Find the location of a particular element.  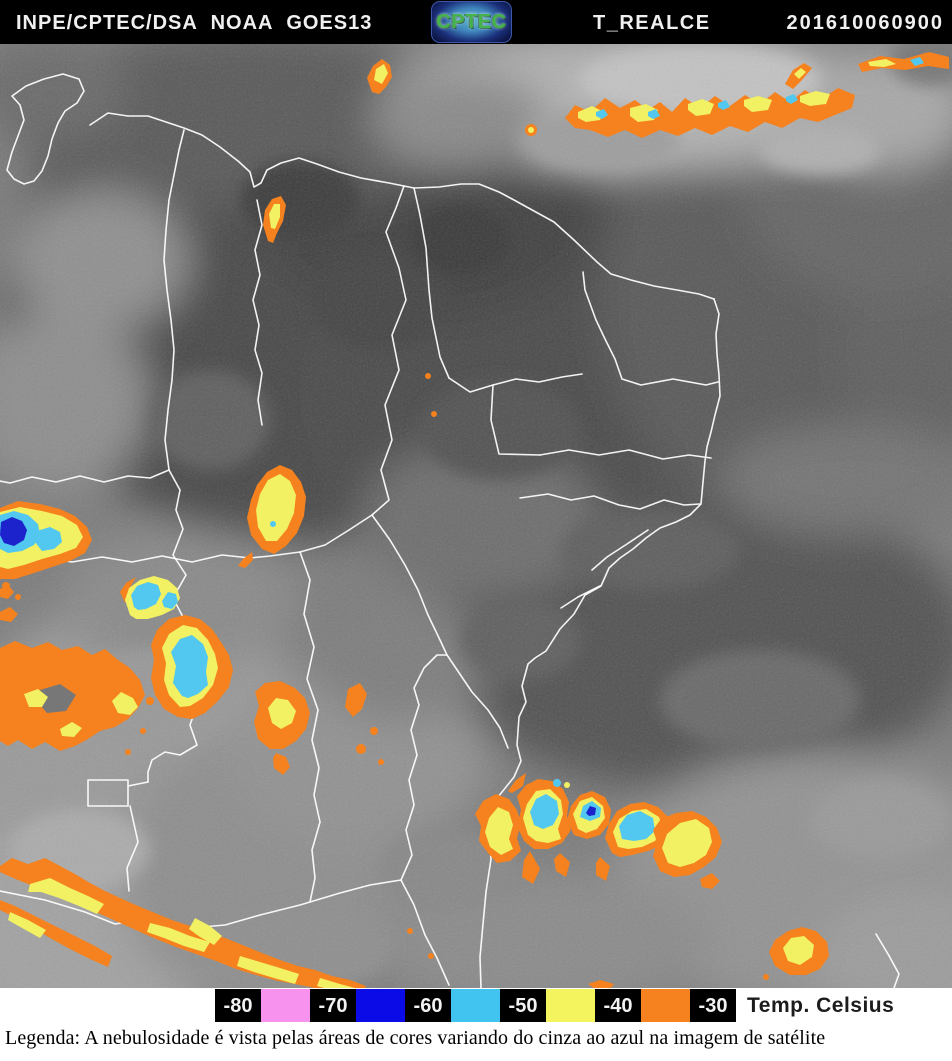

coastline-north is located at coordinates (402, 206).